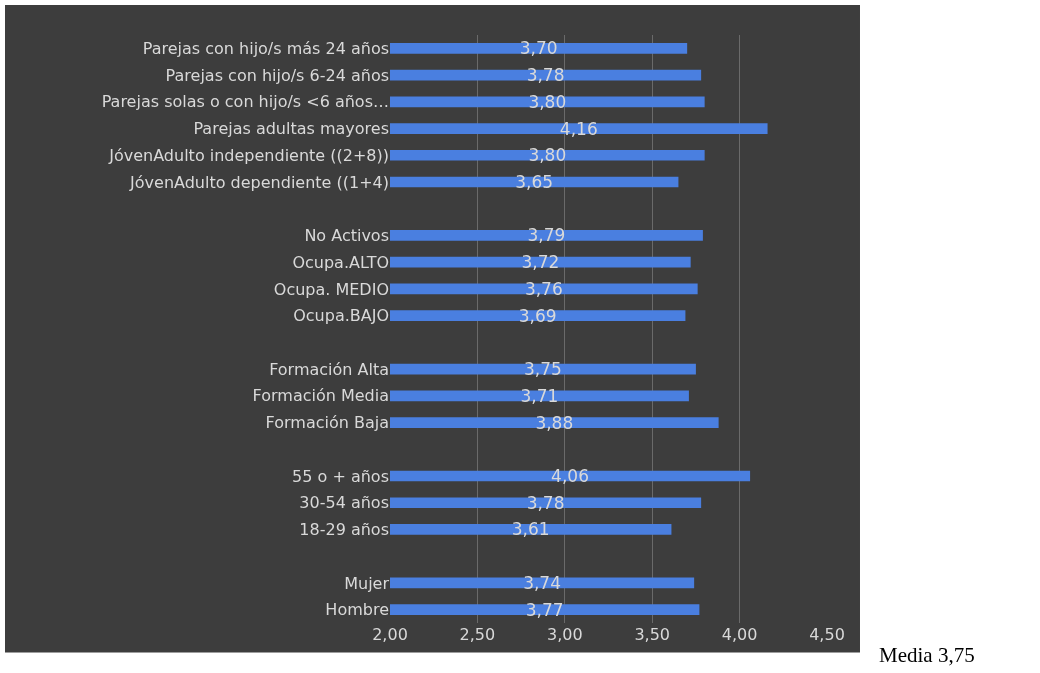  What do you see at coordinates (367, 583) in the screenshot?
I see `y-tick-label: Mujer` at bounding box center [367, 583].